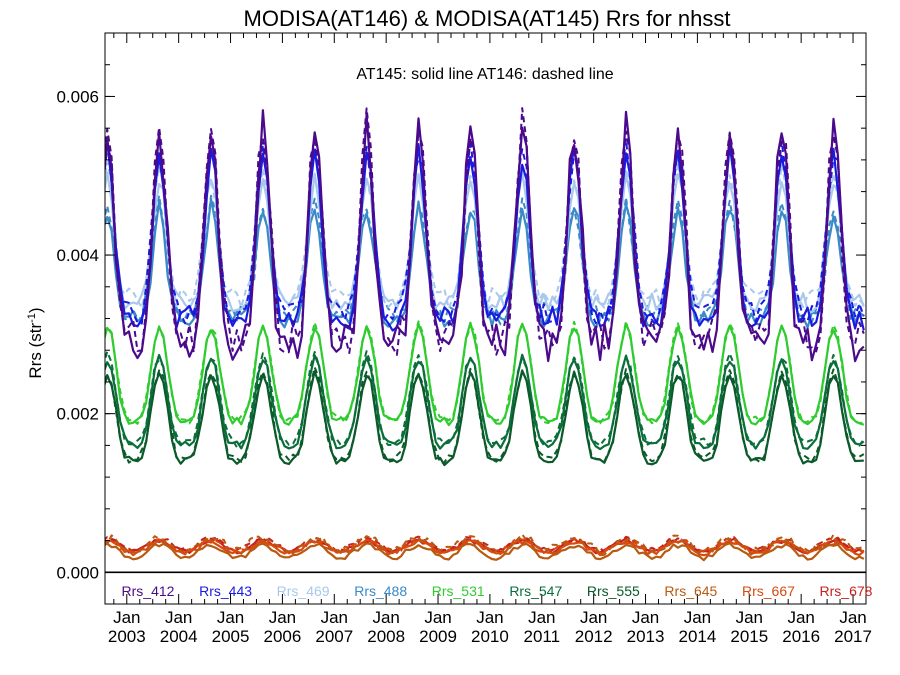 The width and height of the screenshot is (900, 675). Describe the element at coordinates (179, 636) in the screenshot. I see `x-tick-year-label: 2004` at that location.